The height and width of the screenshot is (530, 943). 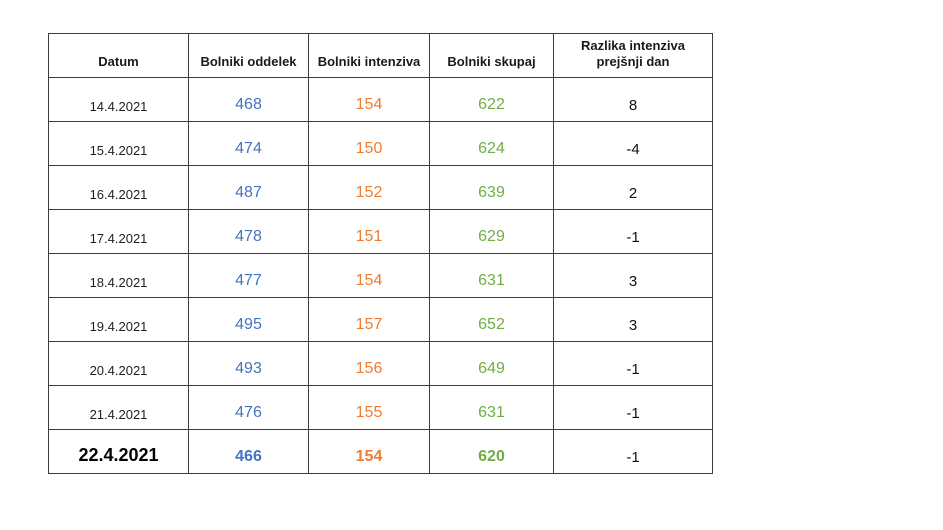 I want to click on cell-oddelek: 474, so click(x=248, y=143).